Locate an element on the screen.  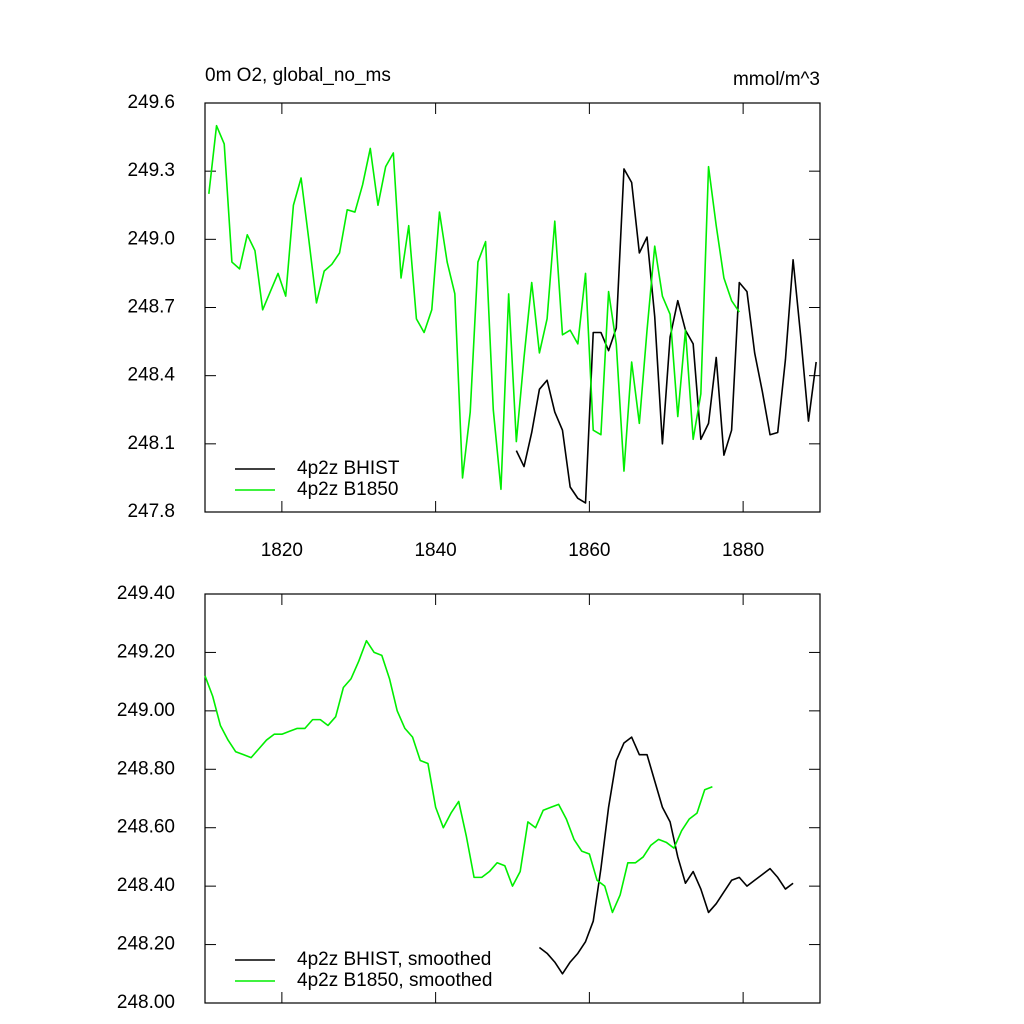
x-tick-label: 1860 is located at coordinates (589, 550).